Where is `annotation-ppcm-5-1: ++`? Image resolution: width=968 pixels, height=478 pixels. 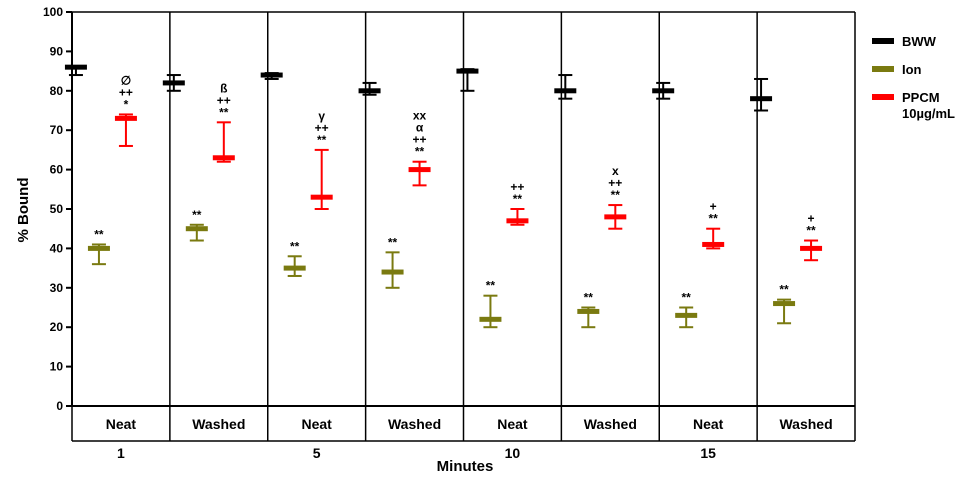 annotation-ppcm-5-1: ++ is located at coordinates (615, 183).